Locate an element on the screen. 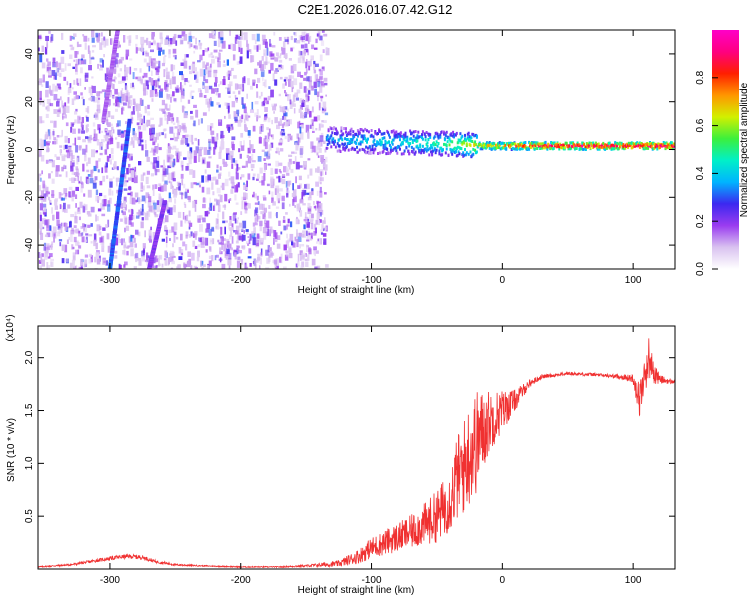 This screenshot has width=750, height=600. spectrogram-streak-cell is located at coordinates (164, 202).